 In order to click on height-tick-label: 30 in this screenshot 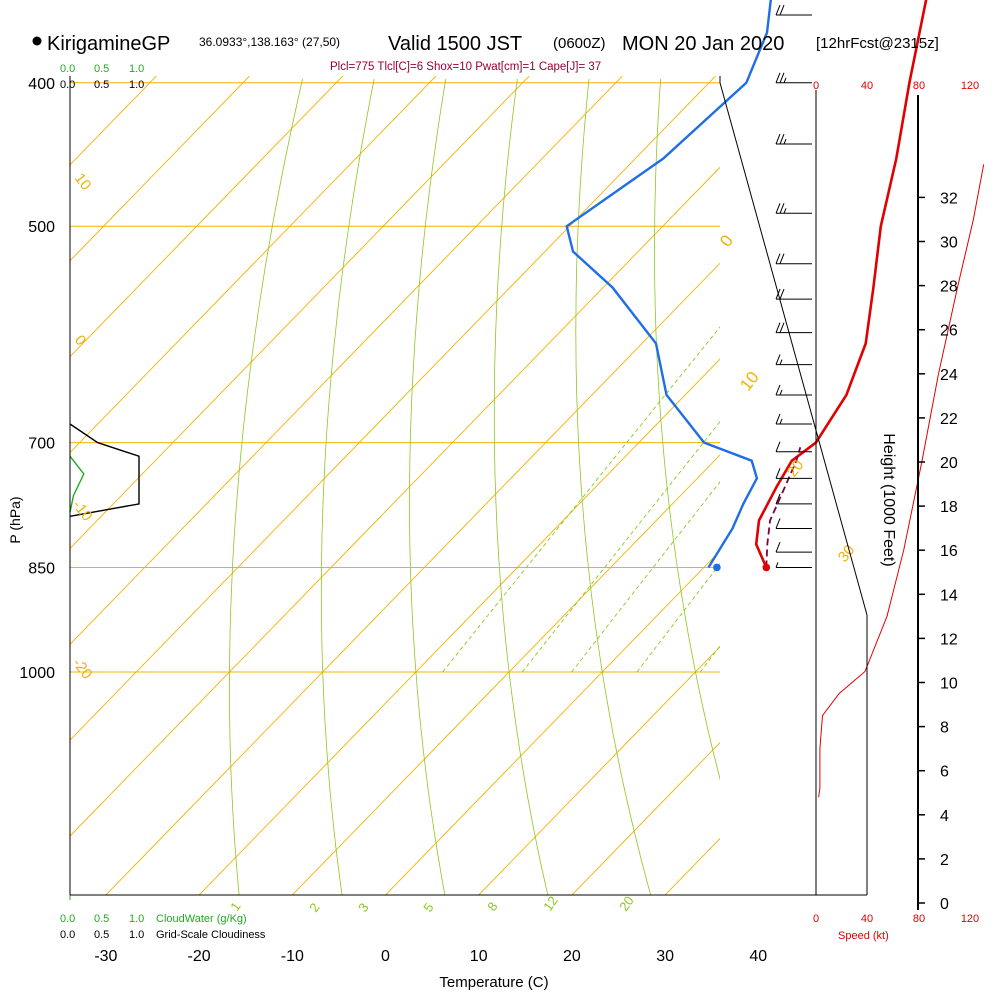, I will do `click(949, 243)`.